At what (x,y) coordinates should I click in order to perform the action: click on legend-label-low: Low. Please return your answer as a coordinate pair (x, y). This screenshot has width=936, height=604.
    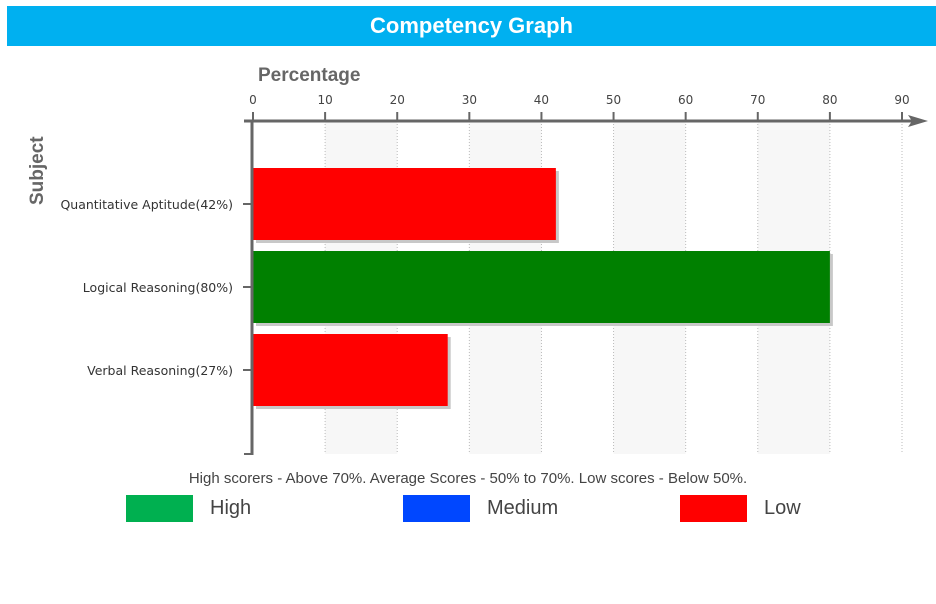
    Looking at the image, I should click on (782, 507).